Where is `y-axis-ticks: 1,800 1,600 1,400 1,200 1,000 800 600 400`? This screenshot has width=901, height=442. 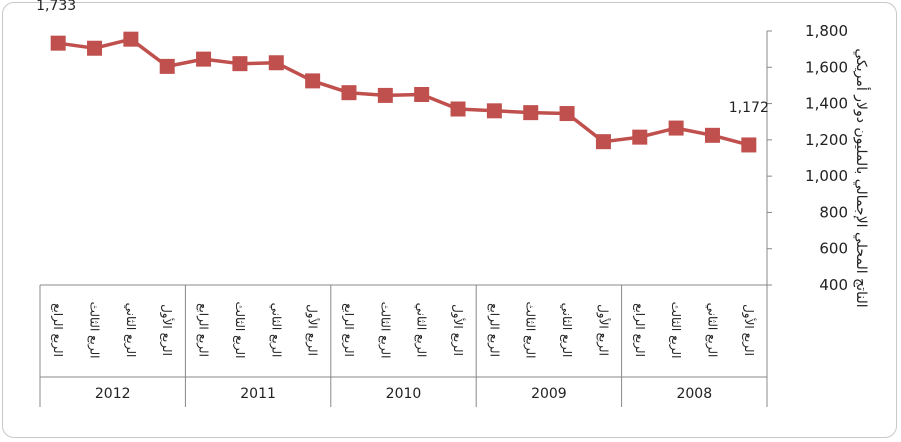
y-axis-ticks: 1,800 1,600 1,400 1,200 1,000 800 600 400 is located at coordinates (826, 158).